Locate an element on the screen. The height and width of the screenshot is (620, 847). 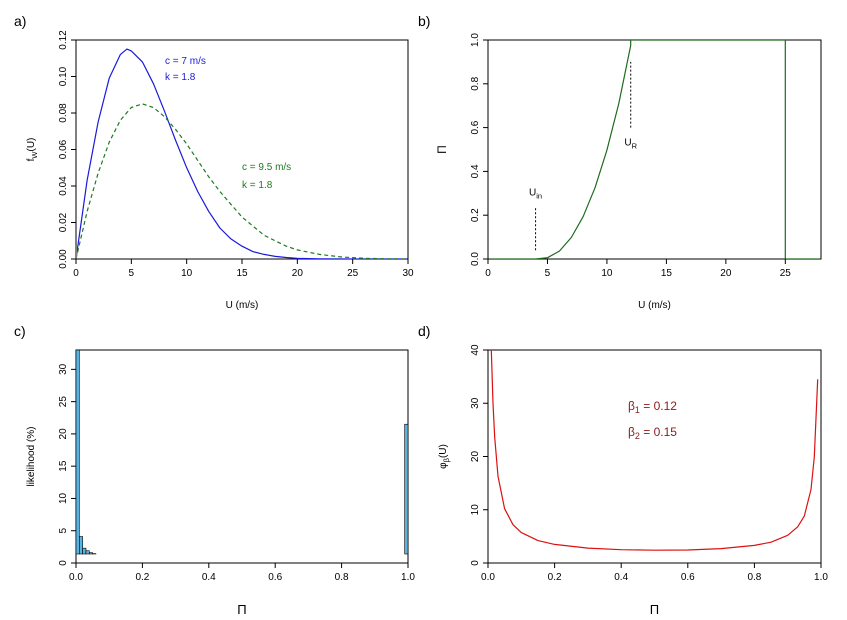
y-tick-label: 25 is located at coordinates (63, 402).